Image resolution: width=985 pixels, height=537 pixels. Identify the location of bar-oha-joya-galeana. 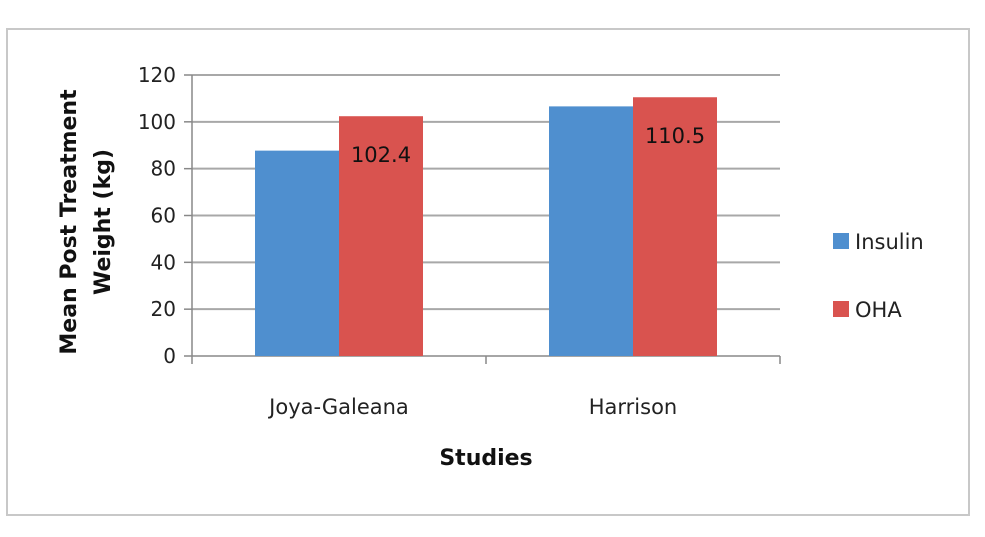
(381, 236).